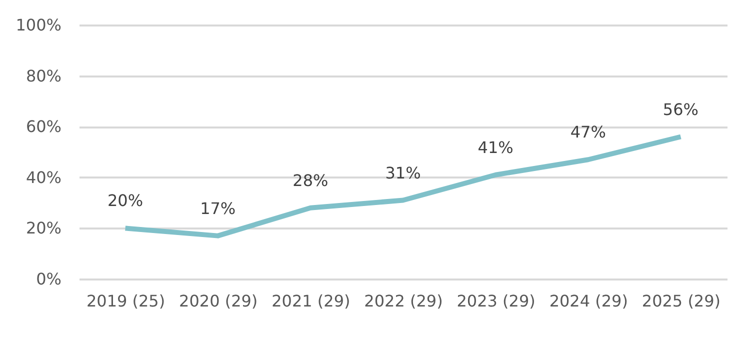 This screenshot has width=748, height=340. I want to click on x-tick-label: 2025 (29), so click(681, 301).